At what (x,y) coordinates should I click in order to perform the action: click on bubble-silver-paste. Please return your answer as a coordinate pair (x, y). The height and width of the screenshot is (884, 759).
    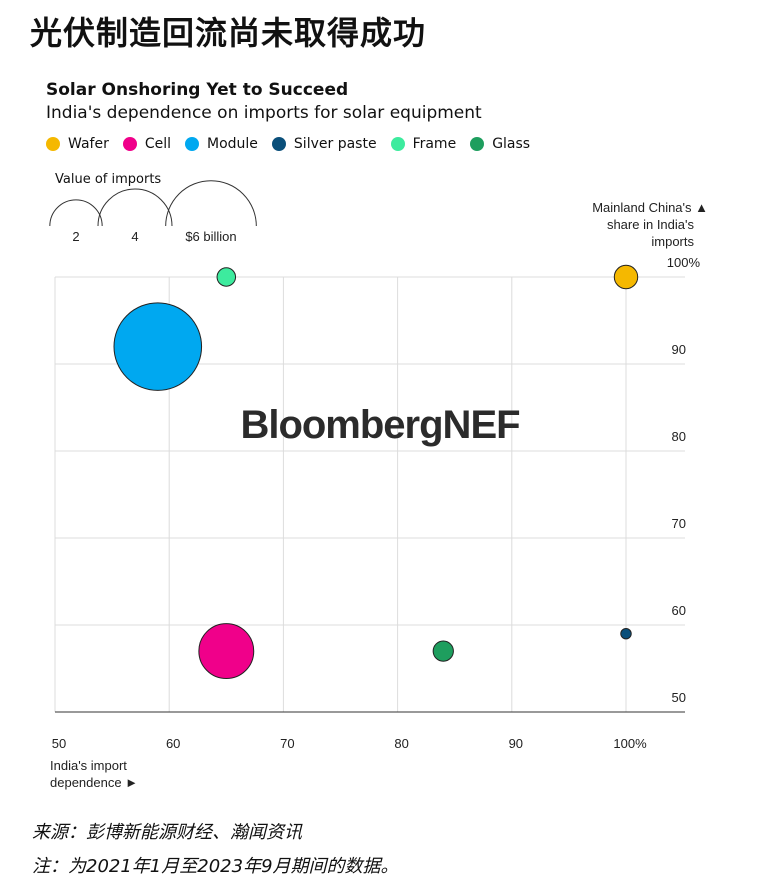
    Looking at the image, I should click on (626, 633).